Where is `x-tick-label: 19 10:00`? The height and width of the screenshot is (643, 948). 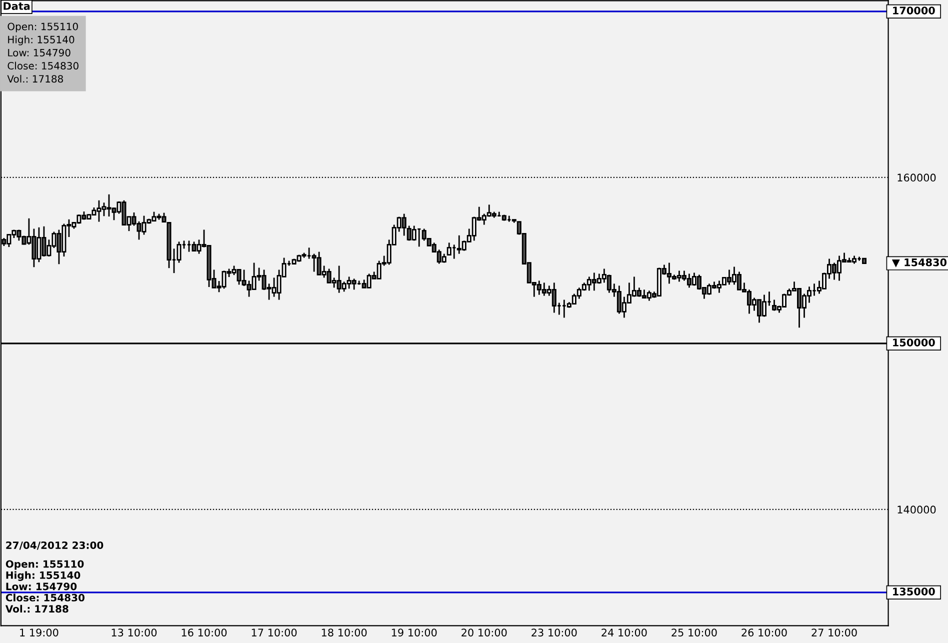
x-tick-label: 19 10:00 is located at coordinates (414, 632).